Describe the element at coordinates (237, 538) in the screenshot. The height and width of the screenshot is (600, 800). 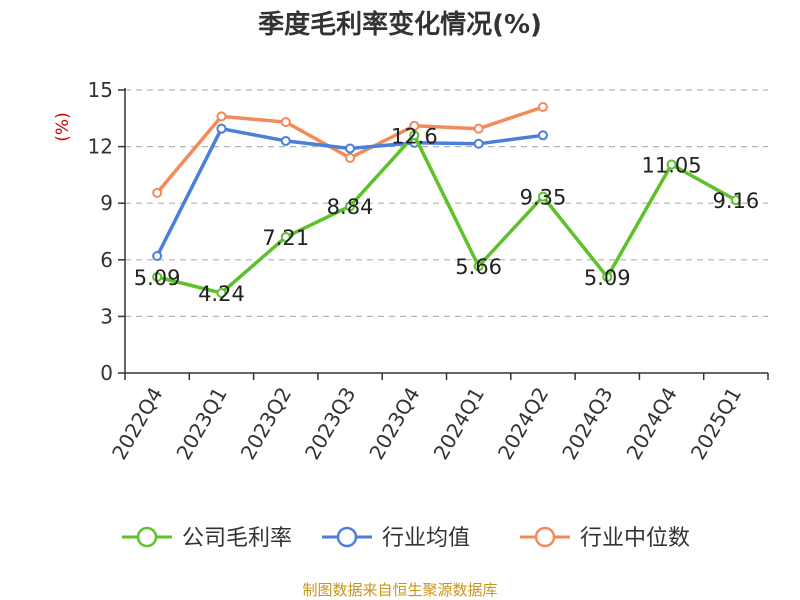
I see `legend-label: 公司毛利率` at that location.